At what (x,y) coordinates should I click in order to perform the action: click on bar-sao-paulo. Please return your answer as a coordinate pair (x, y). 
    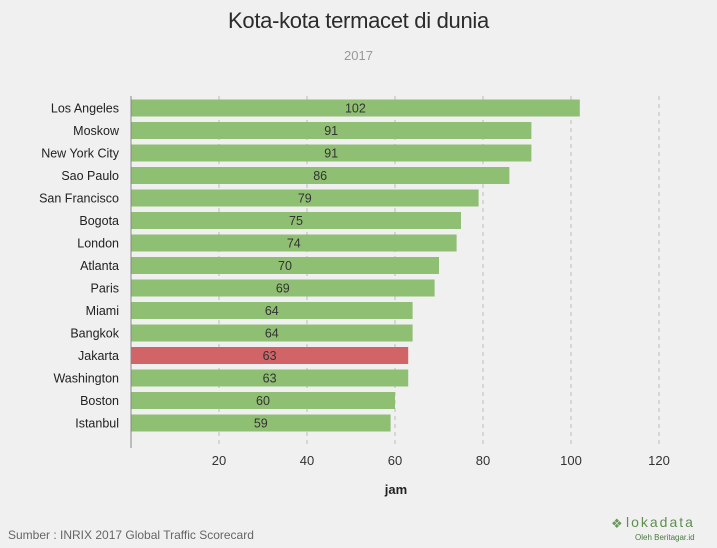
    Looking at the image, I should click on (320, 175).